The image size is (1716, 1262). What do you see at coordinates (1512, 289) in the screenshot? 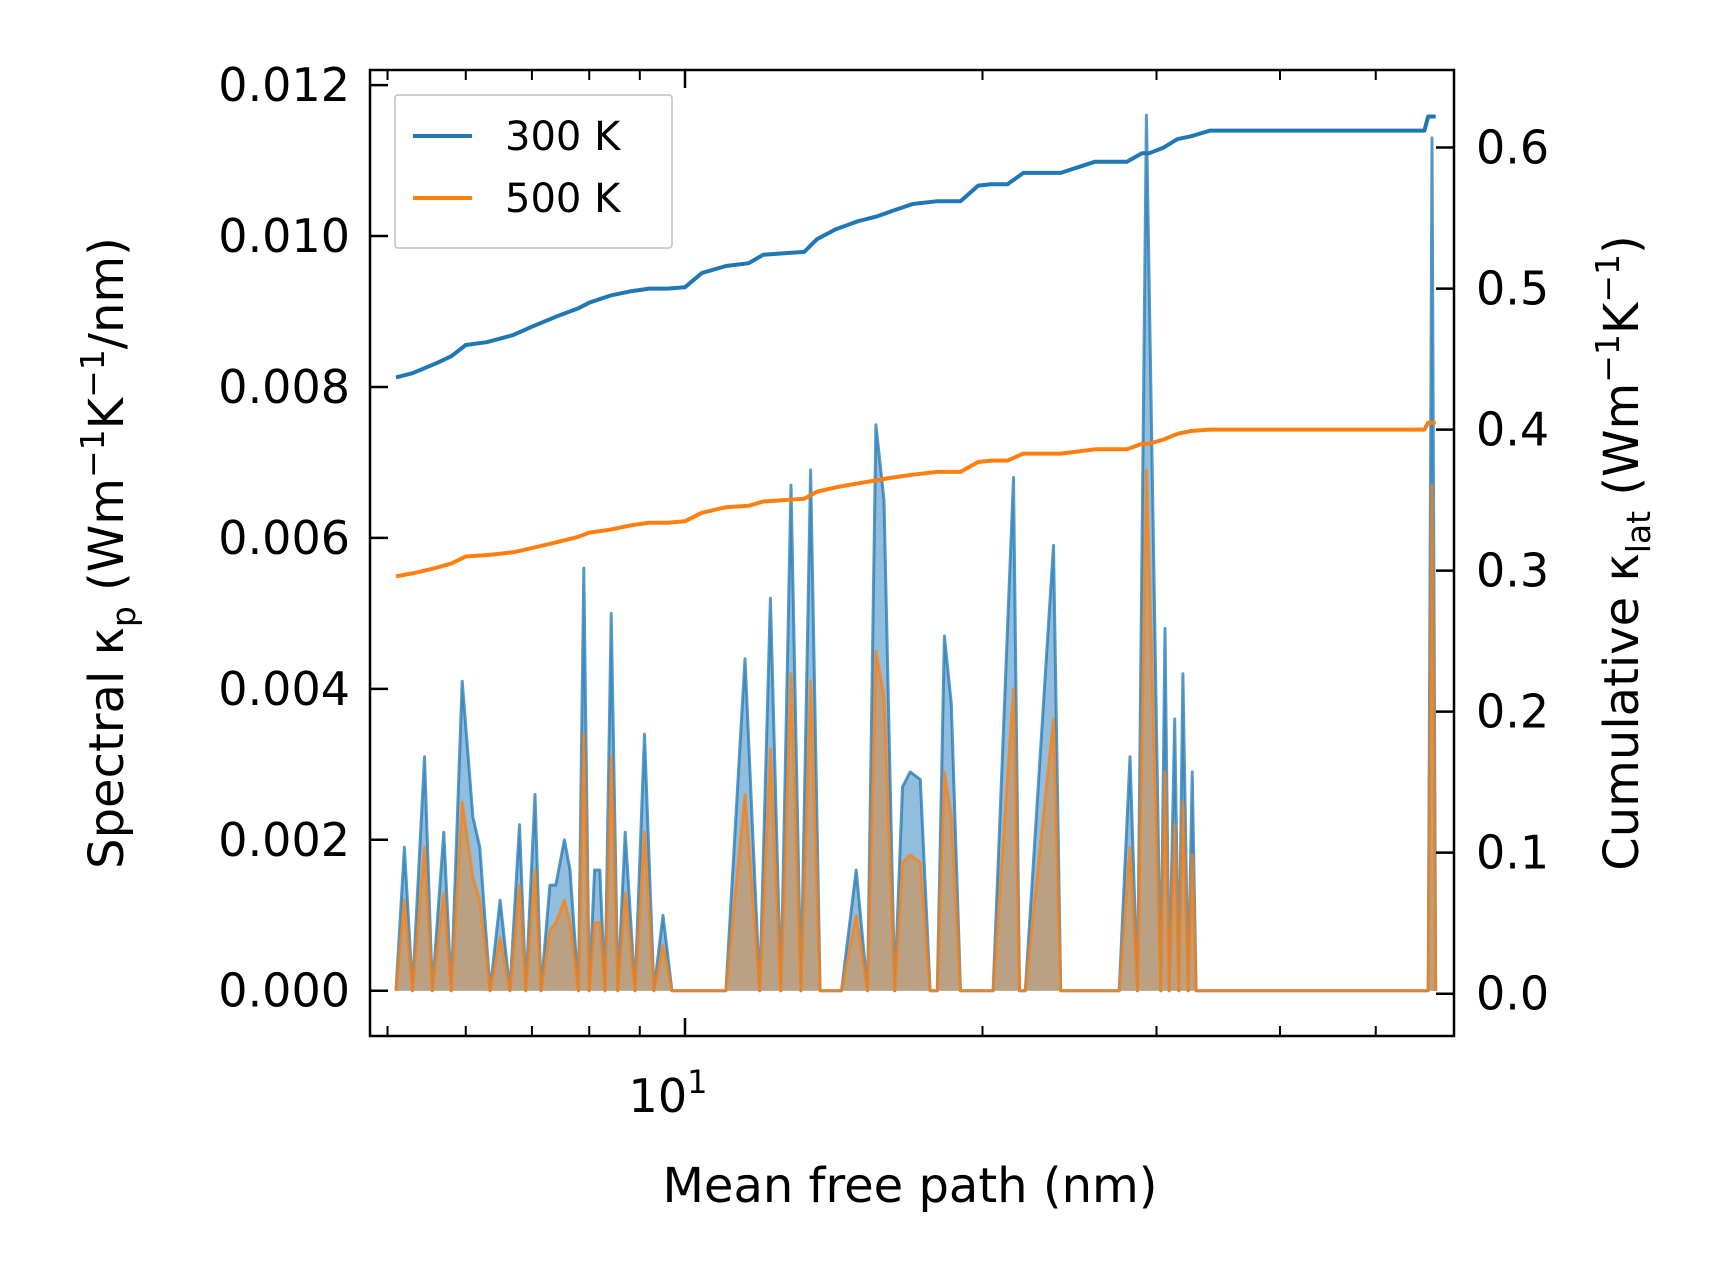
I see `y-right-tick-label: 0.5` at bounding box center [1512, 289].